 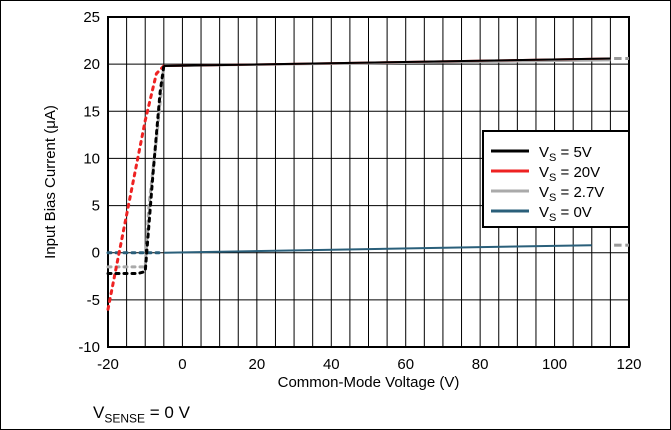 I want to click on series-3-solid-line, so click(x=377, y=249).